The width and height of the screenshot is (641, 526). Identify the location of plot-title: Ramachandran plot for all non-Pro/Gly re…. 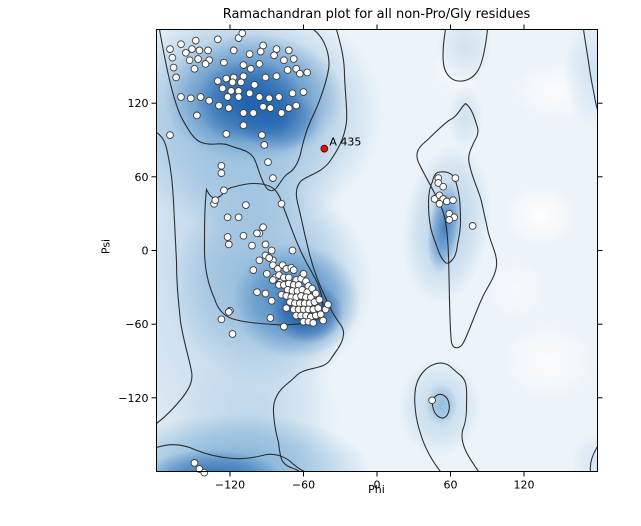
(376, 14).